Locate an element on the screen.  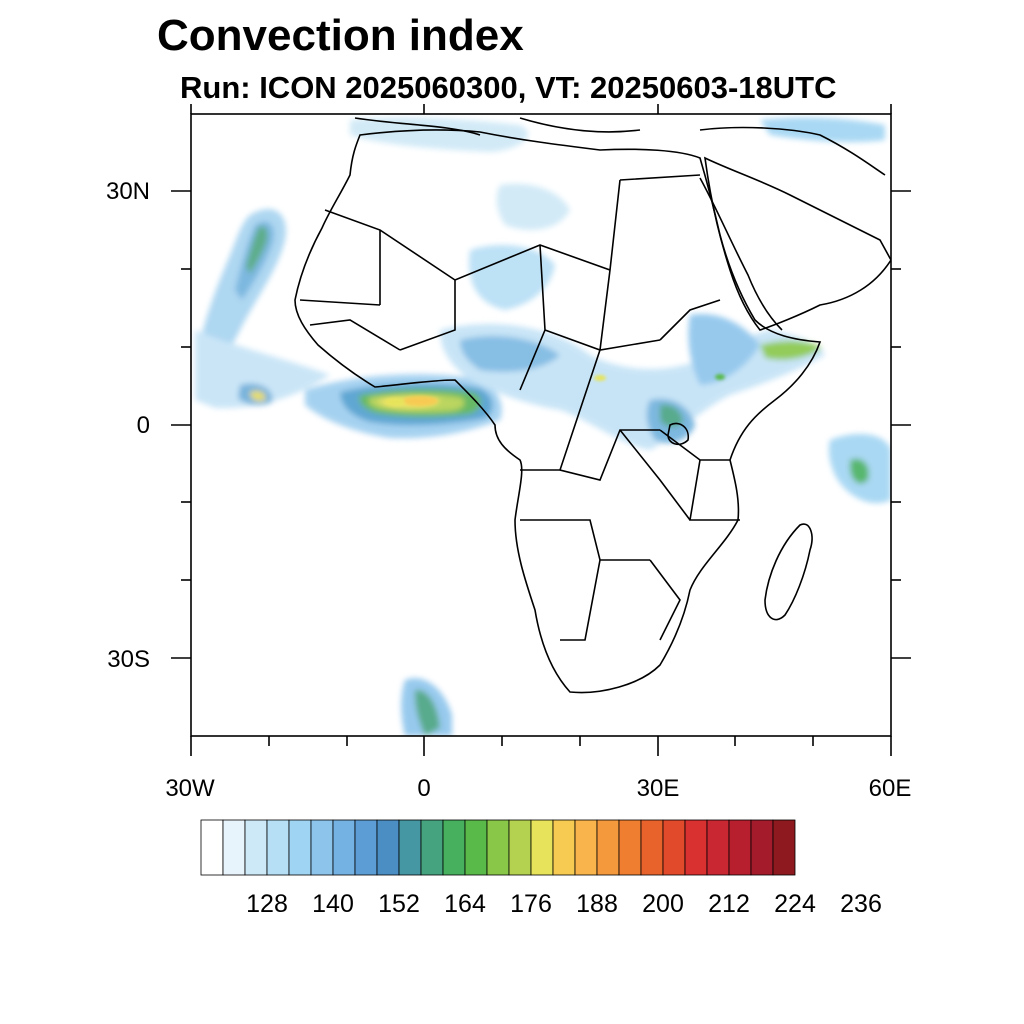
colorbar-label: 188 is located at coordinates (597, 904).